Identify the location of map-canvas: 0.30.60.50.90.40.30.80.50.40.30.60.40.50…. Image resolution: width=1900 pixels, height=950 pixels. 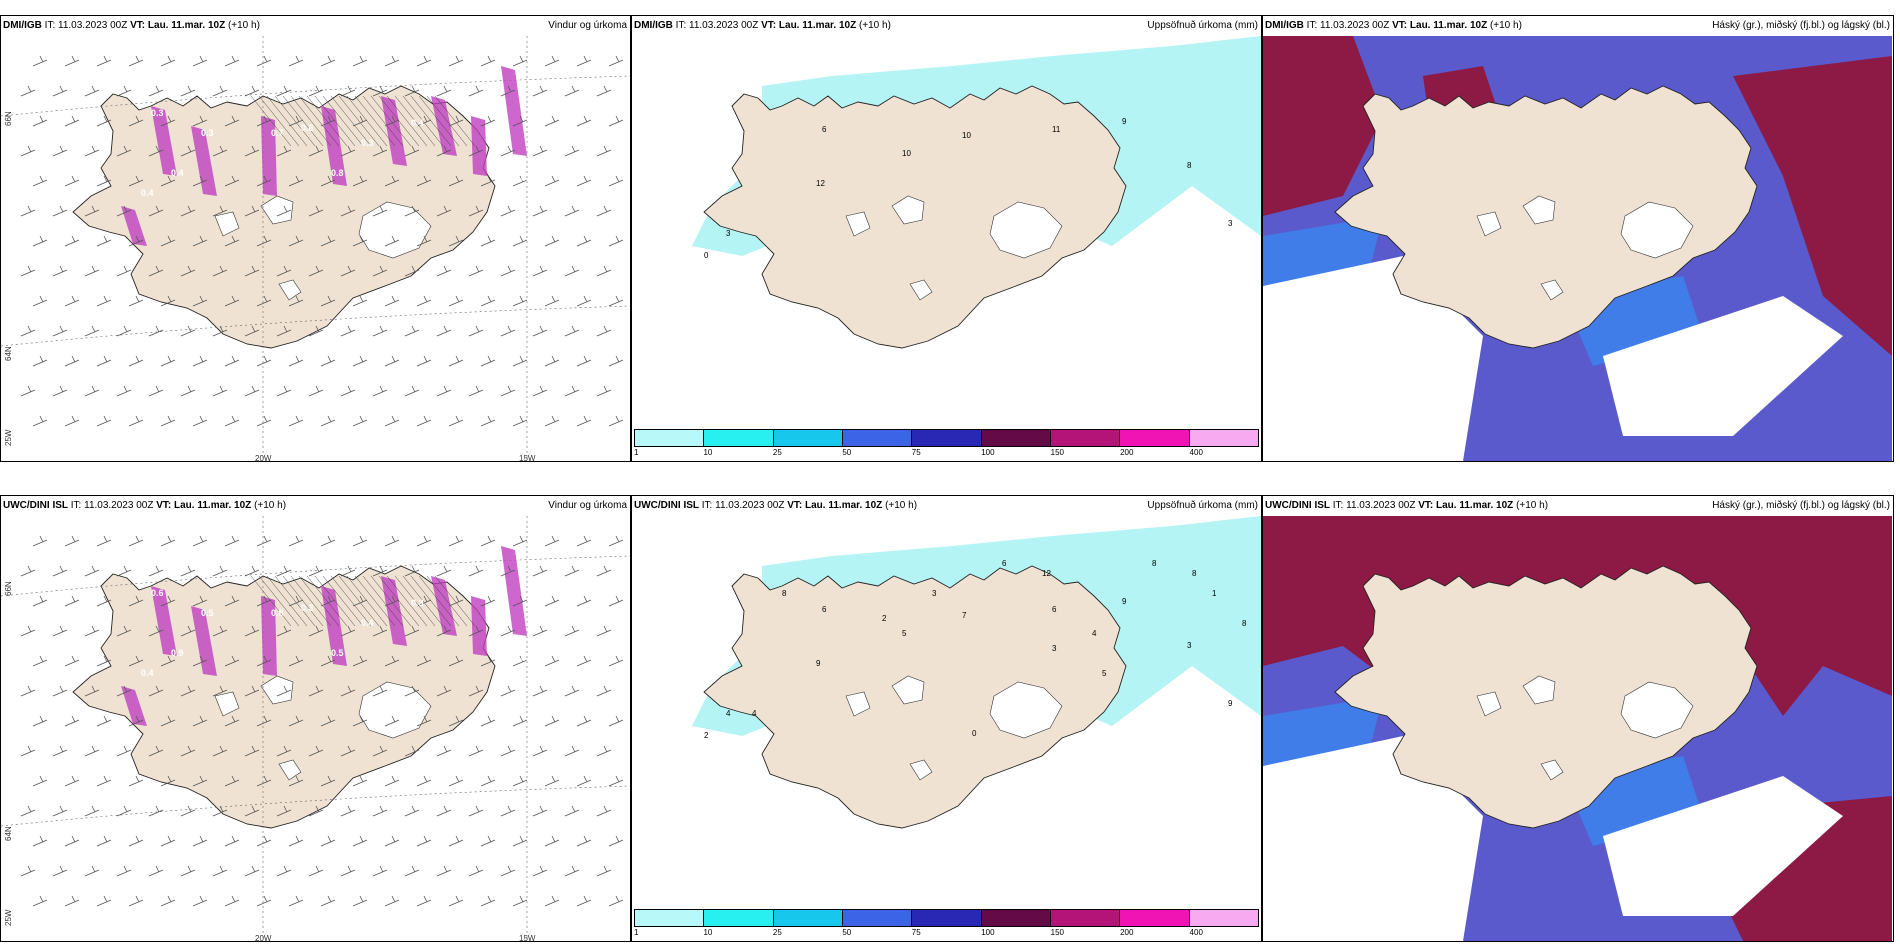
(315, 728).